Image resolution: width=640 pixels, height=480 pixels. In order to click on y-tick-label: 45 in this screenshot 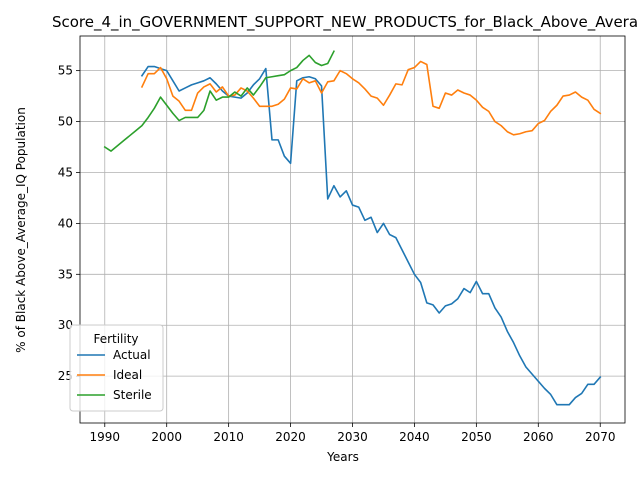, I will do `click(65, 172)`.